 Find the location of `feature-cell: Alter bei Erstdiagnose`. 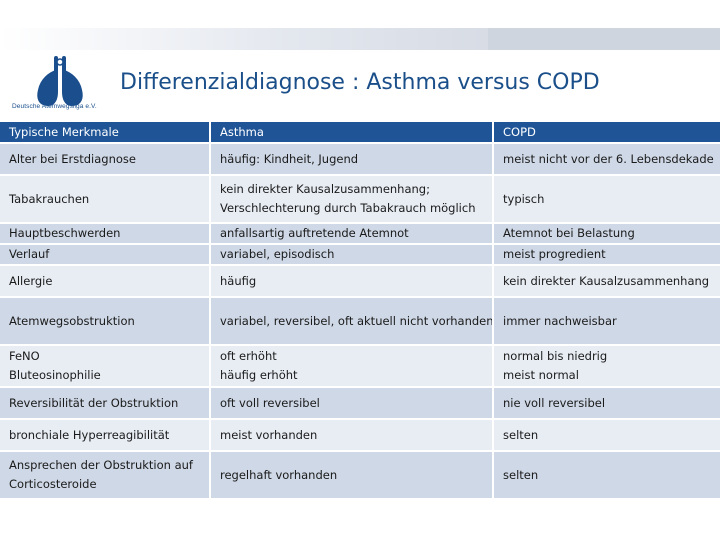

feature-cell: Alter bei Erstdiagnose is located at coordinates (105, 159).